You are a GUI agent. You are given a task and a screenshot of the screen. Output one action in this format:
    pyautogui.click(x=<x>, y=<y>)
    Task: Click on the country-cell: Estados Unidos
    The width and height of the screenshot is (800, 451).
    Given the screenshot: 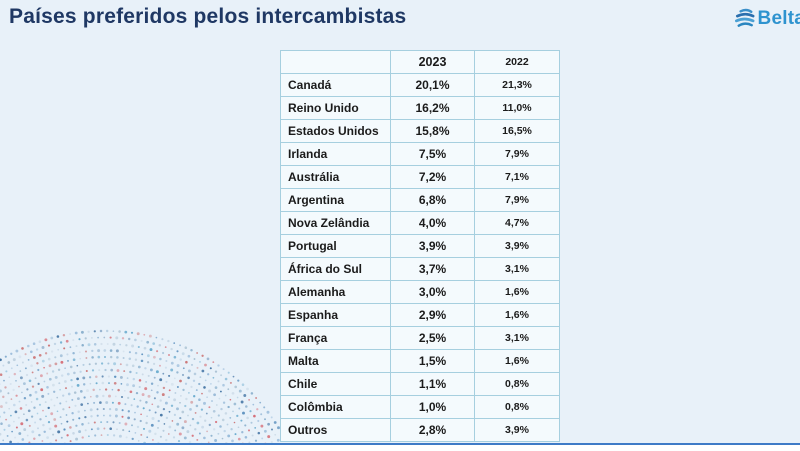 What is the action you would take?
    pyautogui.click(x=335, y=131)
    